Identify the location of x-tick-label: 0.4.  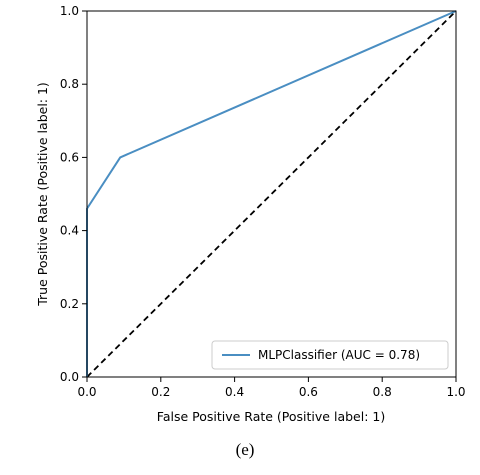
(234, 392).